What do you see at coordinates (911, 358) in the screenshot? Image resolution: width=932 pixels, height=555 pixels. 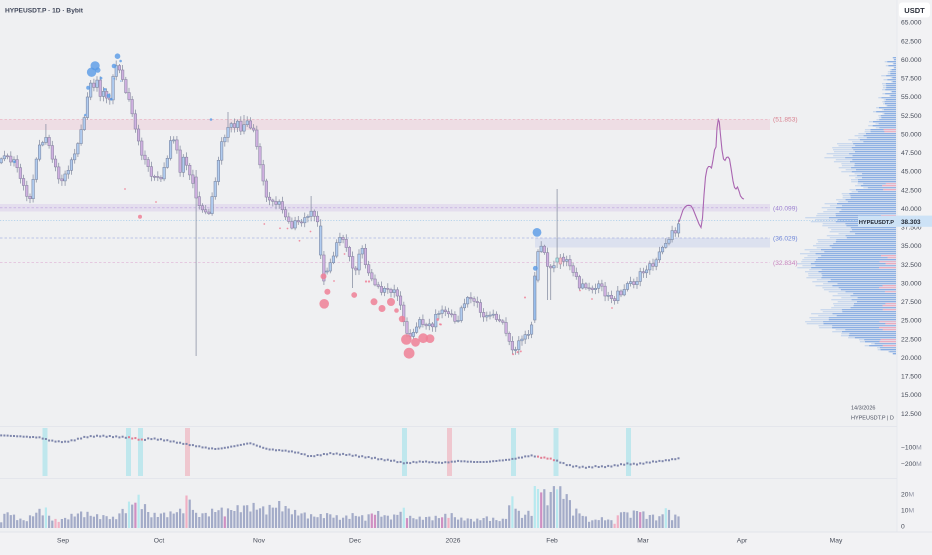 I see `svg-text: 20.000` at bounding box center [911, 358].